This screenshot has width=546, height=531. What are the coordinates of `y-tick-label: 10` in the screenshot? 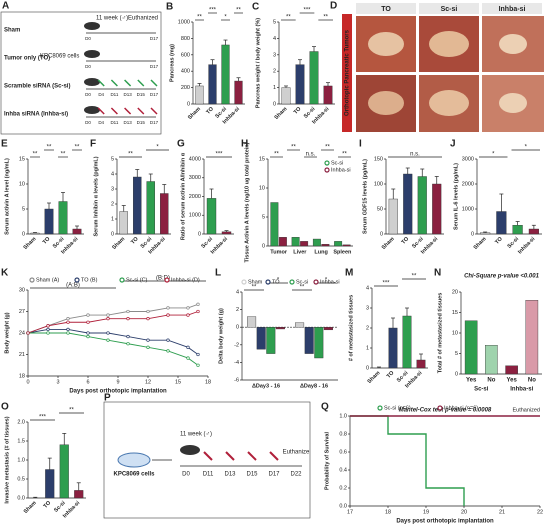 It's located at (455, 333).